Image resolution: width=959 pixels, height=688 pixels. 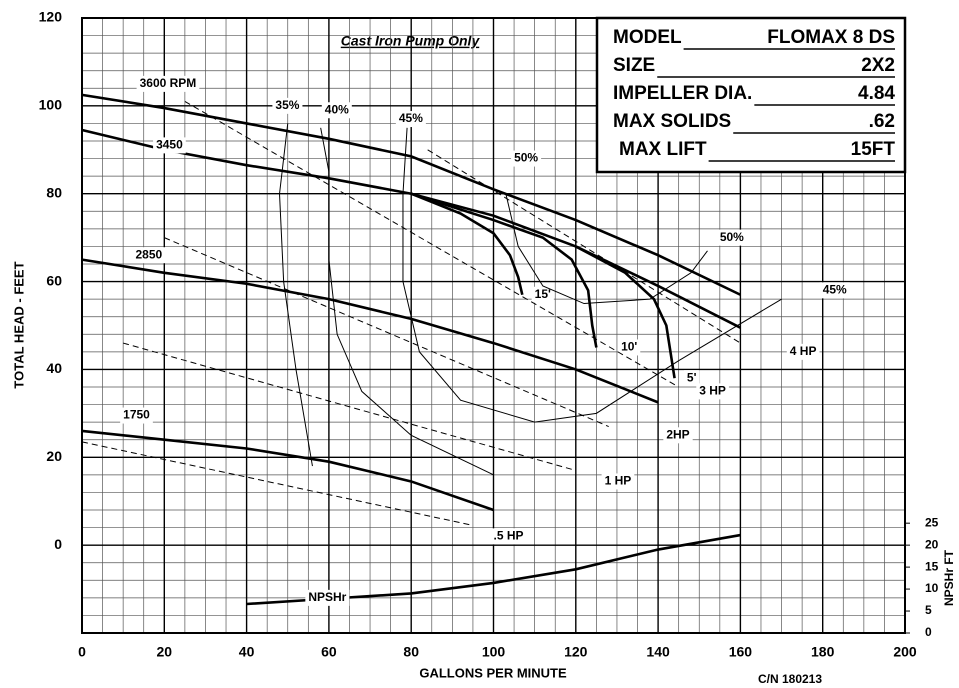 What do you see at coordinates (576, 652) in the screenshot?
I see `x-tick-label: 120` at bounding box center [576, 652].